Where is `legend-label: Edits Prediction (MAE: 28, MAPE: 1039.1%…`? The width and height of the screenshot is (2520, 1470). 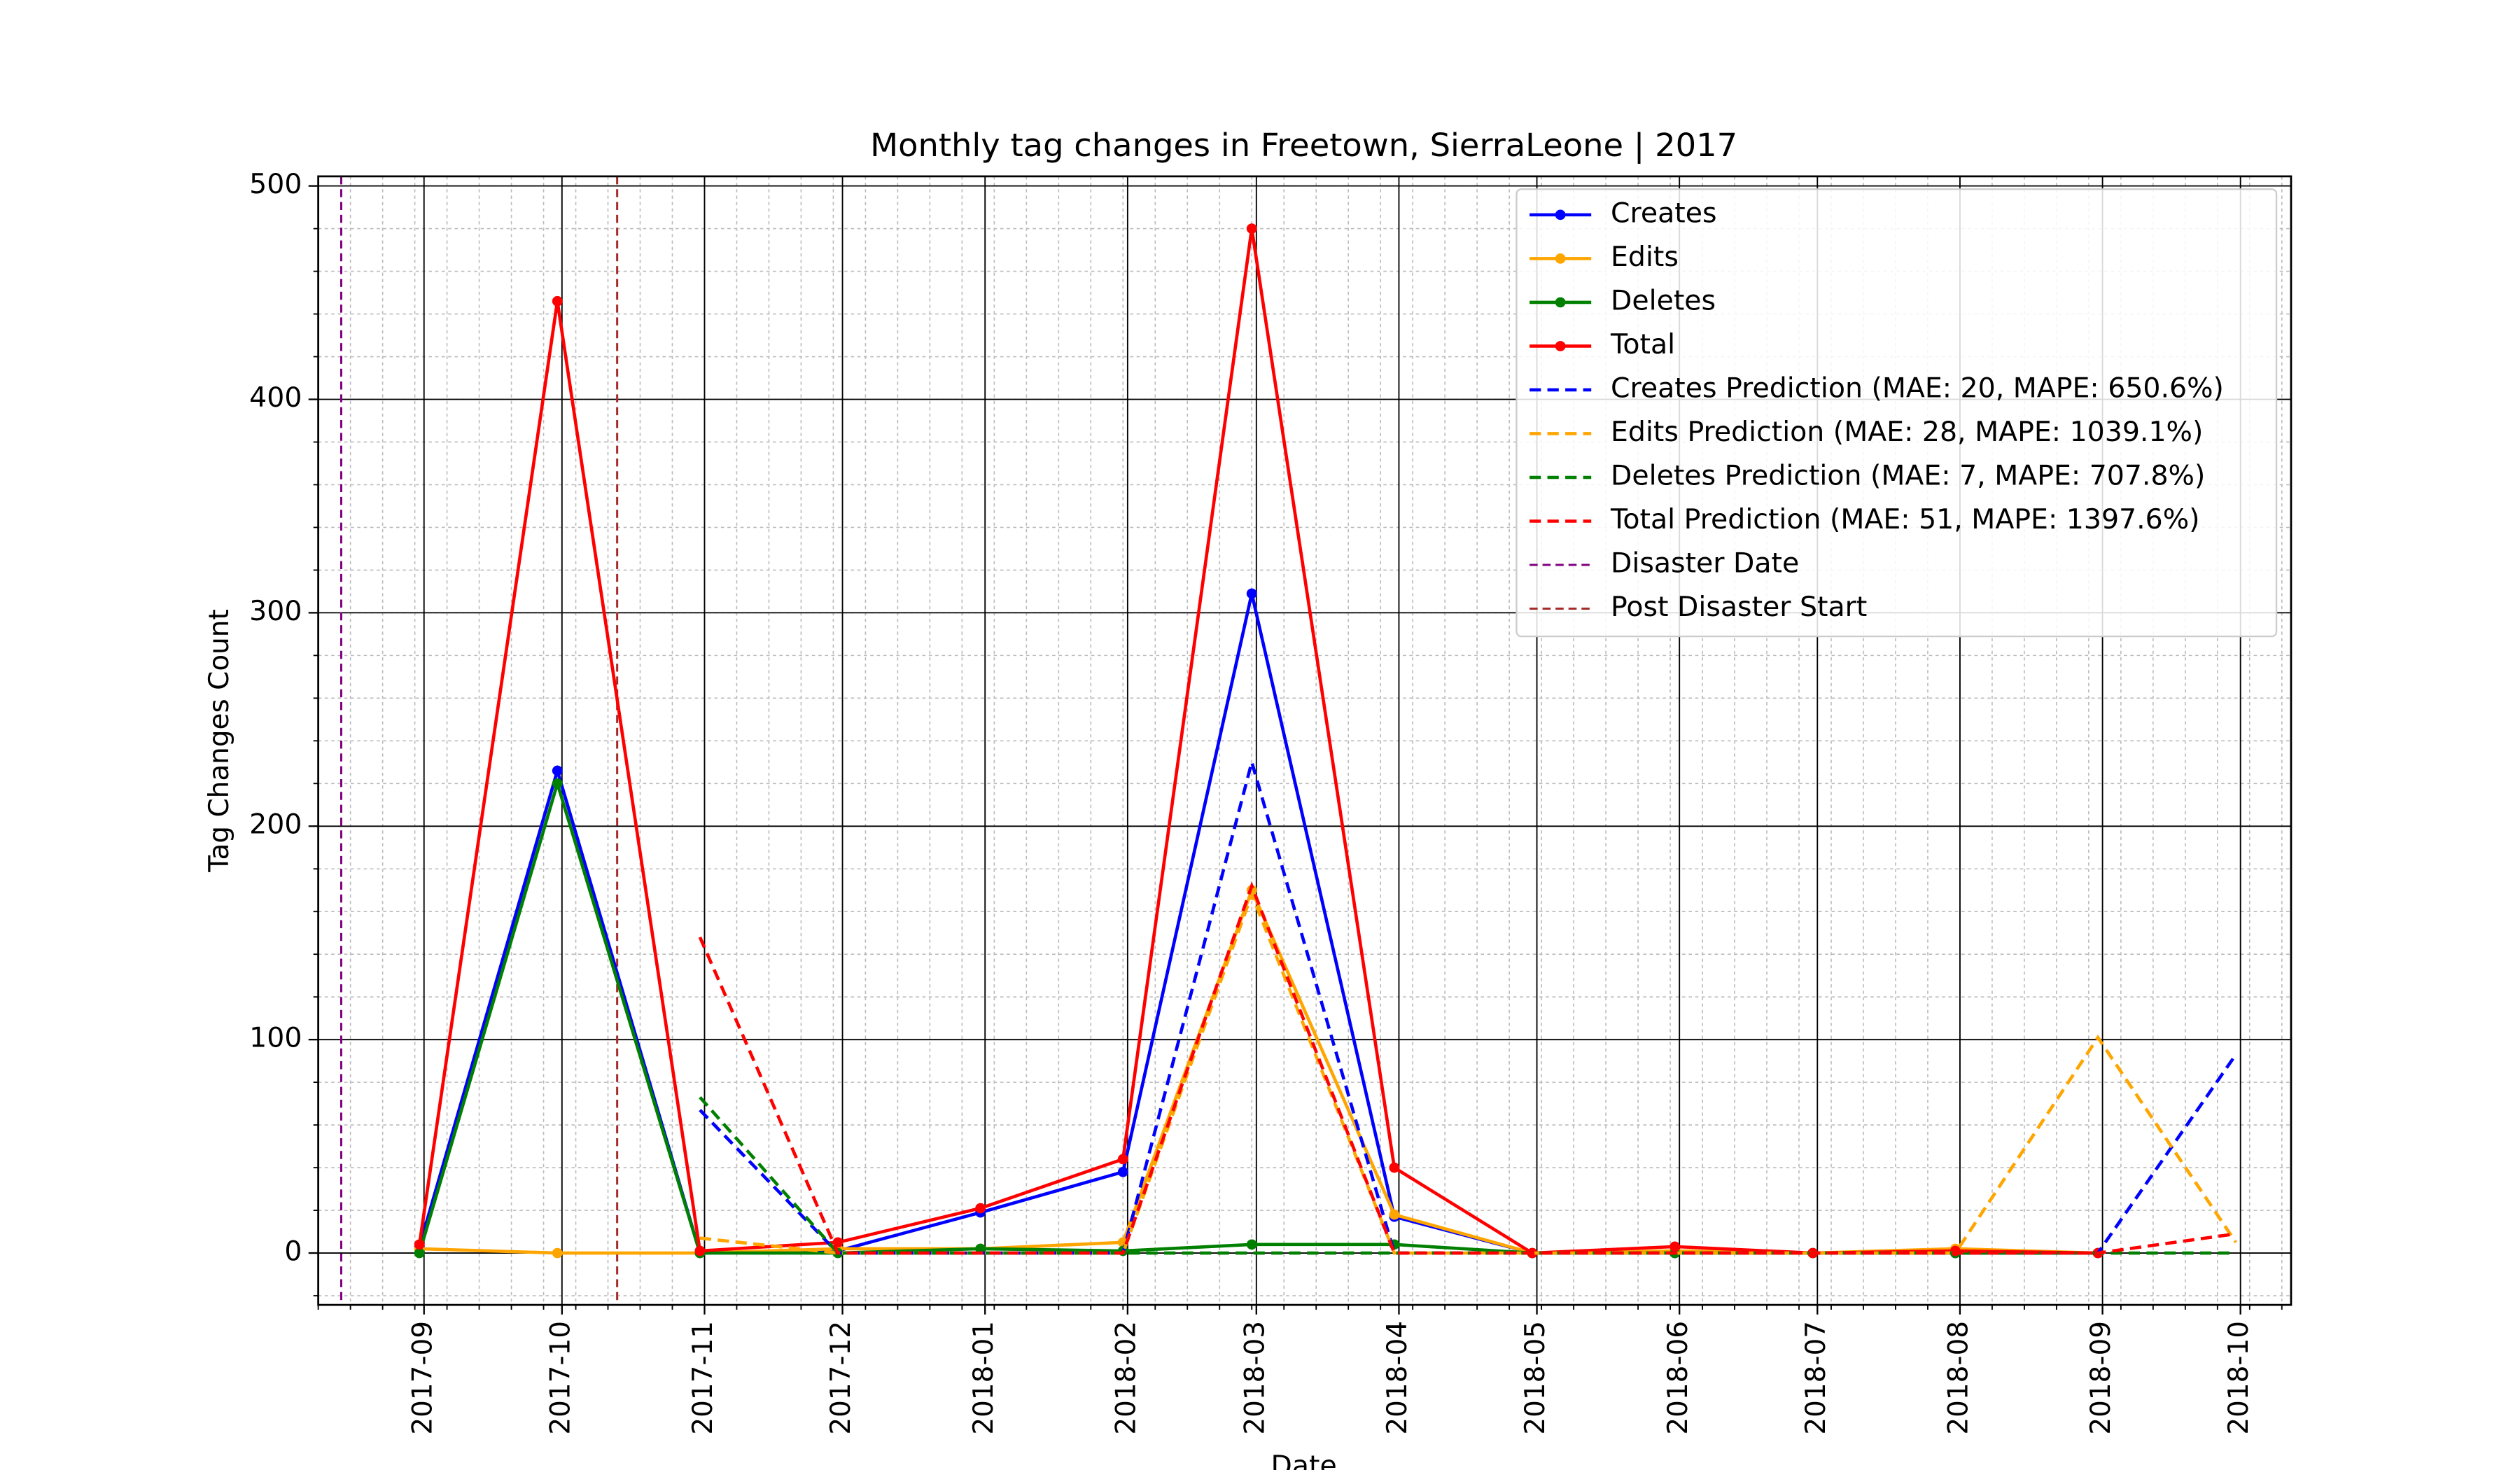 legend-label: Edits Prediction (MAE: 28, MAPE: 1039.1%… is located at coordinates (1907, 432).